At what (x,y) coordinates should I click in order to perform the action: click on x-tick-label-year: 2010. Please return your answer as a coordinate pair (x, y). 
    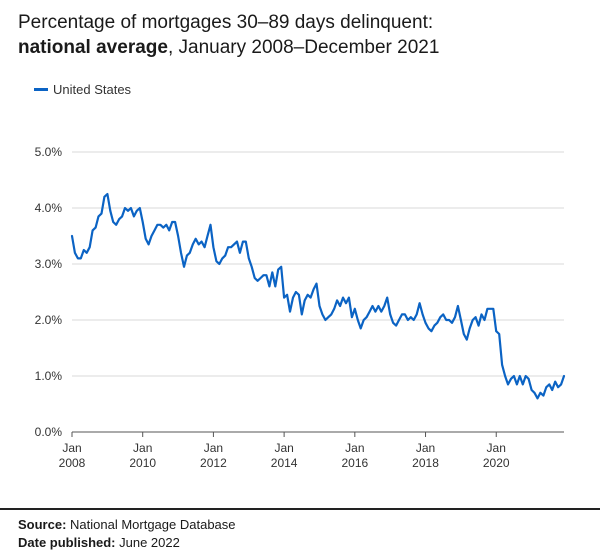
    Looking at the image, I should click on (142, 463).